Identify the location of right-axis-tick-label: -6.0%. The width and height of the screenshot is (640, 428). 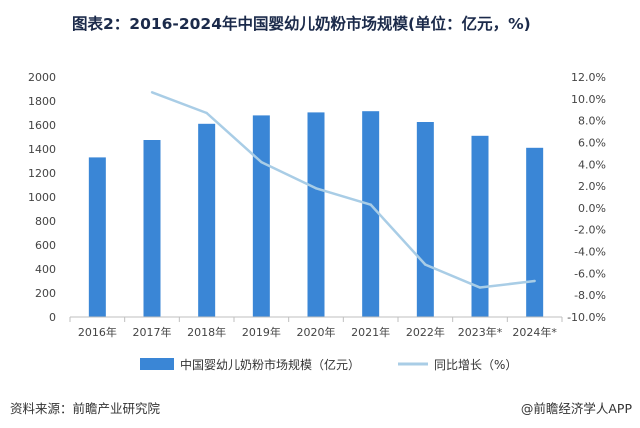
(590, 273).